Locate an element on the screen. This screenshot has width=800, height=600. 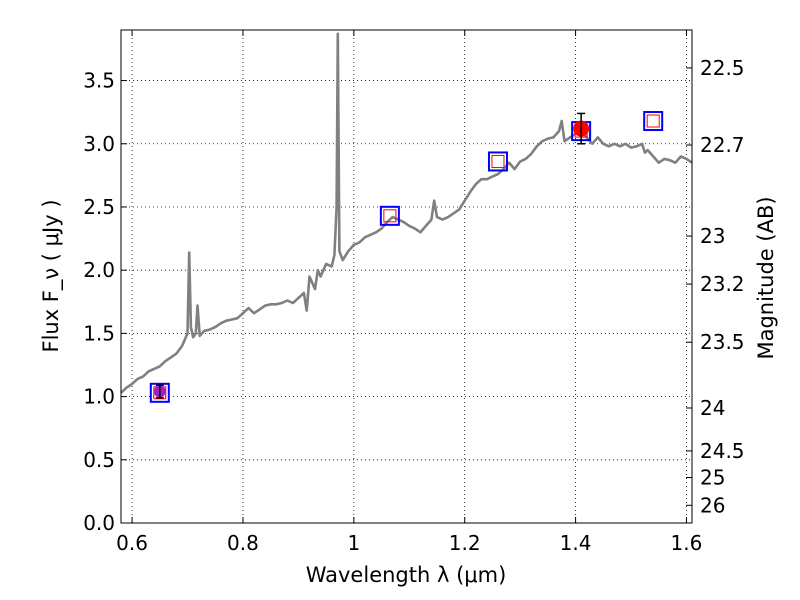
x-tick-label: 1 is located at coordinates (353, 543).